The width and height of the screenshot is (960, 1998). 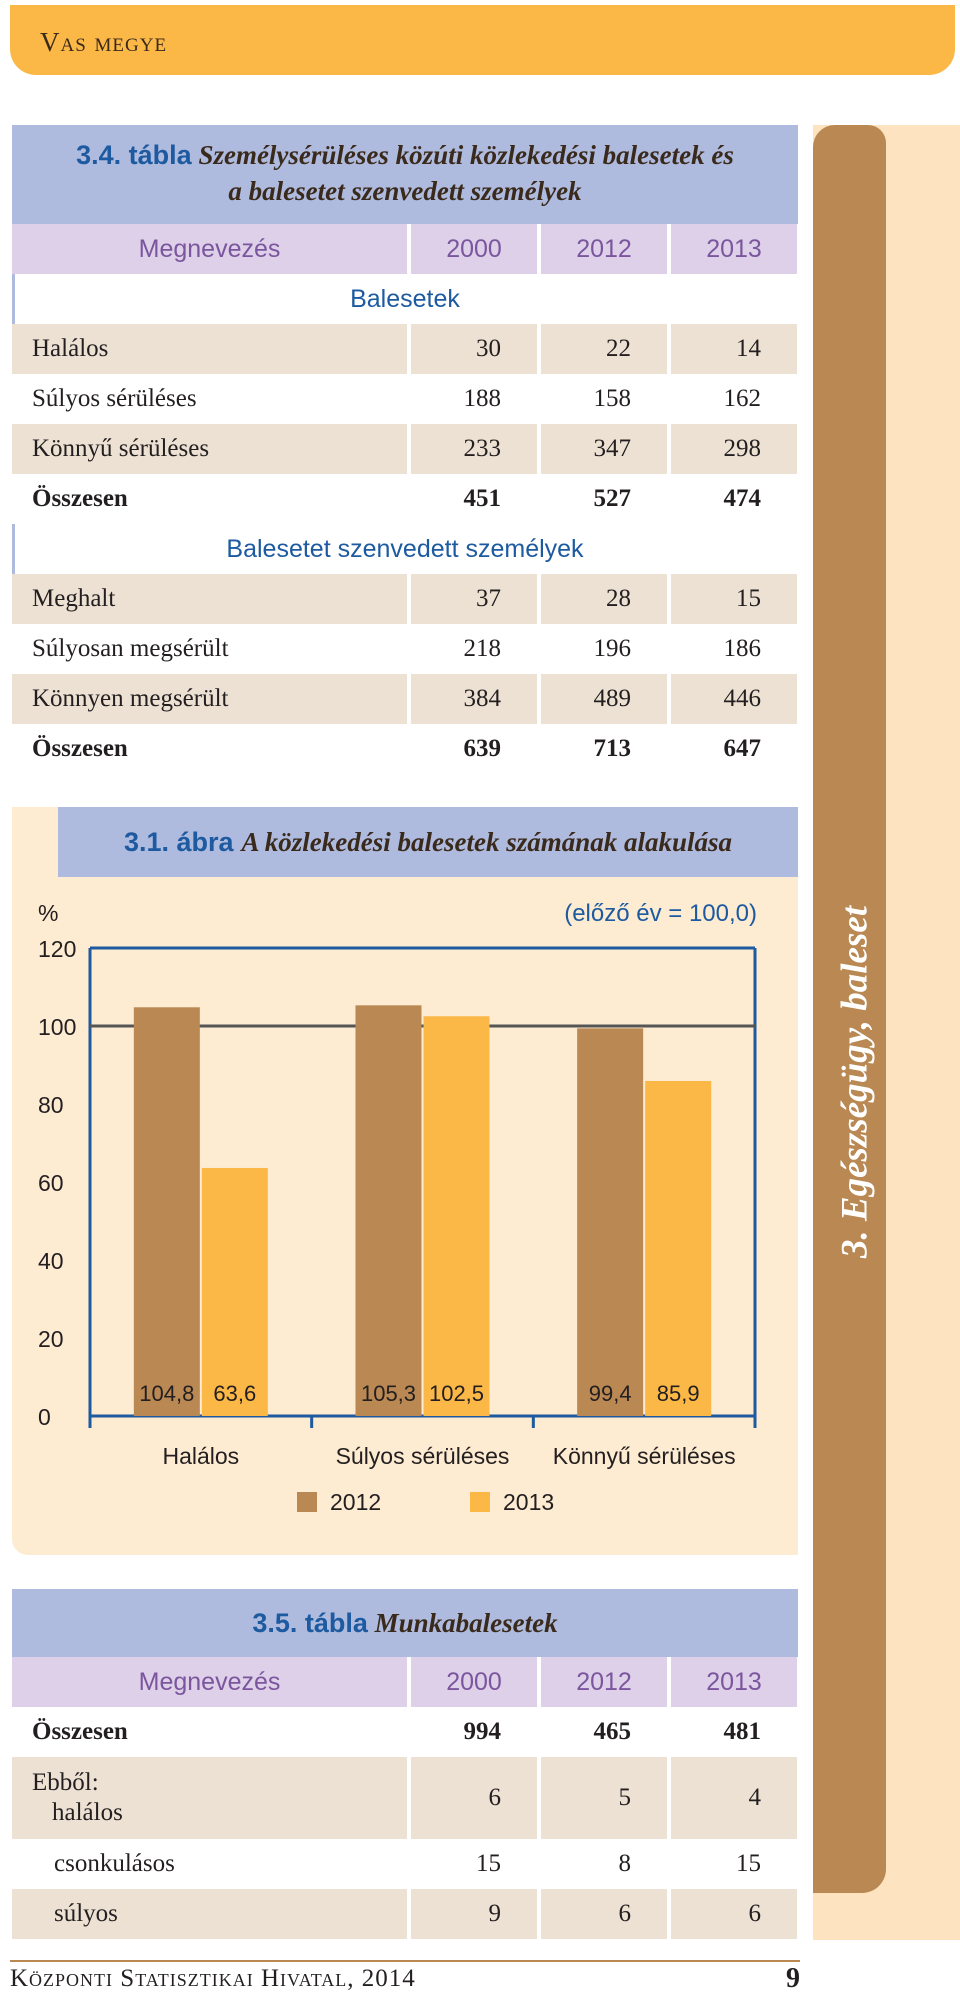 What do you see at coordinates (65, 1782) in the screenshot?
I see `row-label-line1: Ebből:` at bounding box center [65, 1782].